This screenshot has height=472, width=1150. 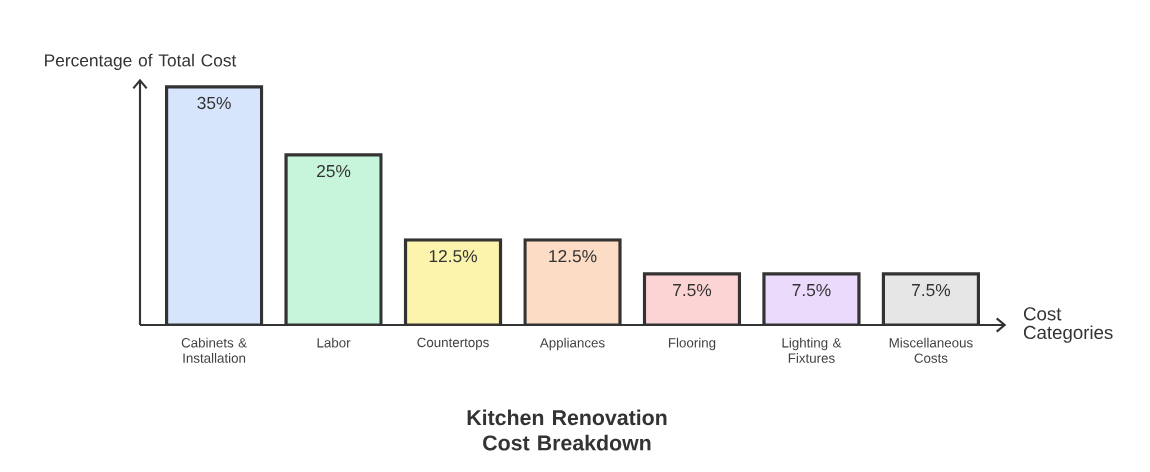 I want to click on y-axis-title: Percentage of Total Cost, so click(x=141, y=61).